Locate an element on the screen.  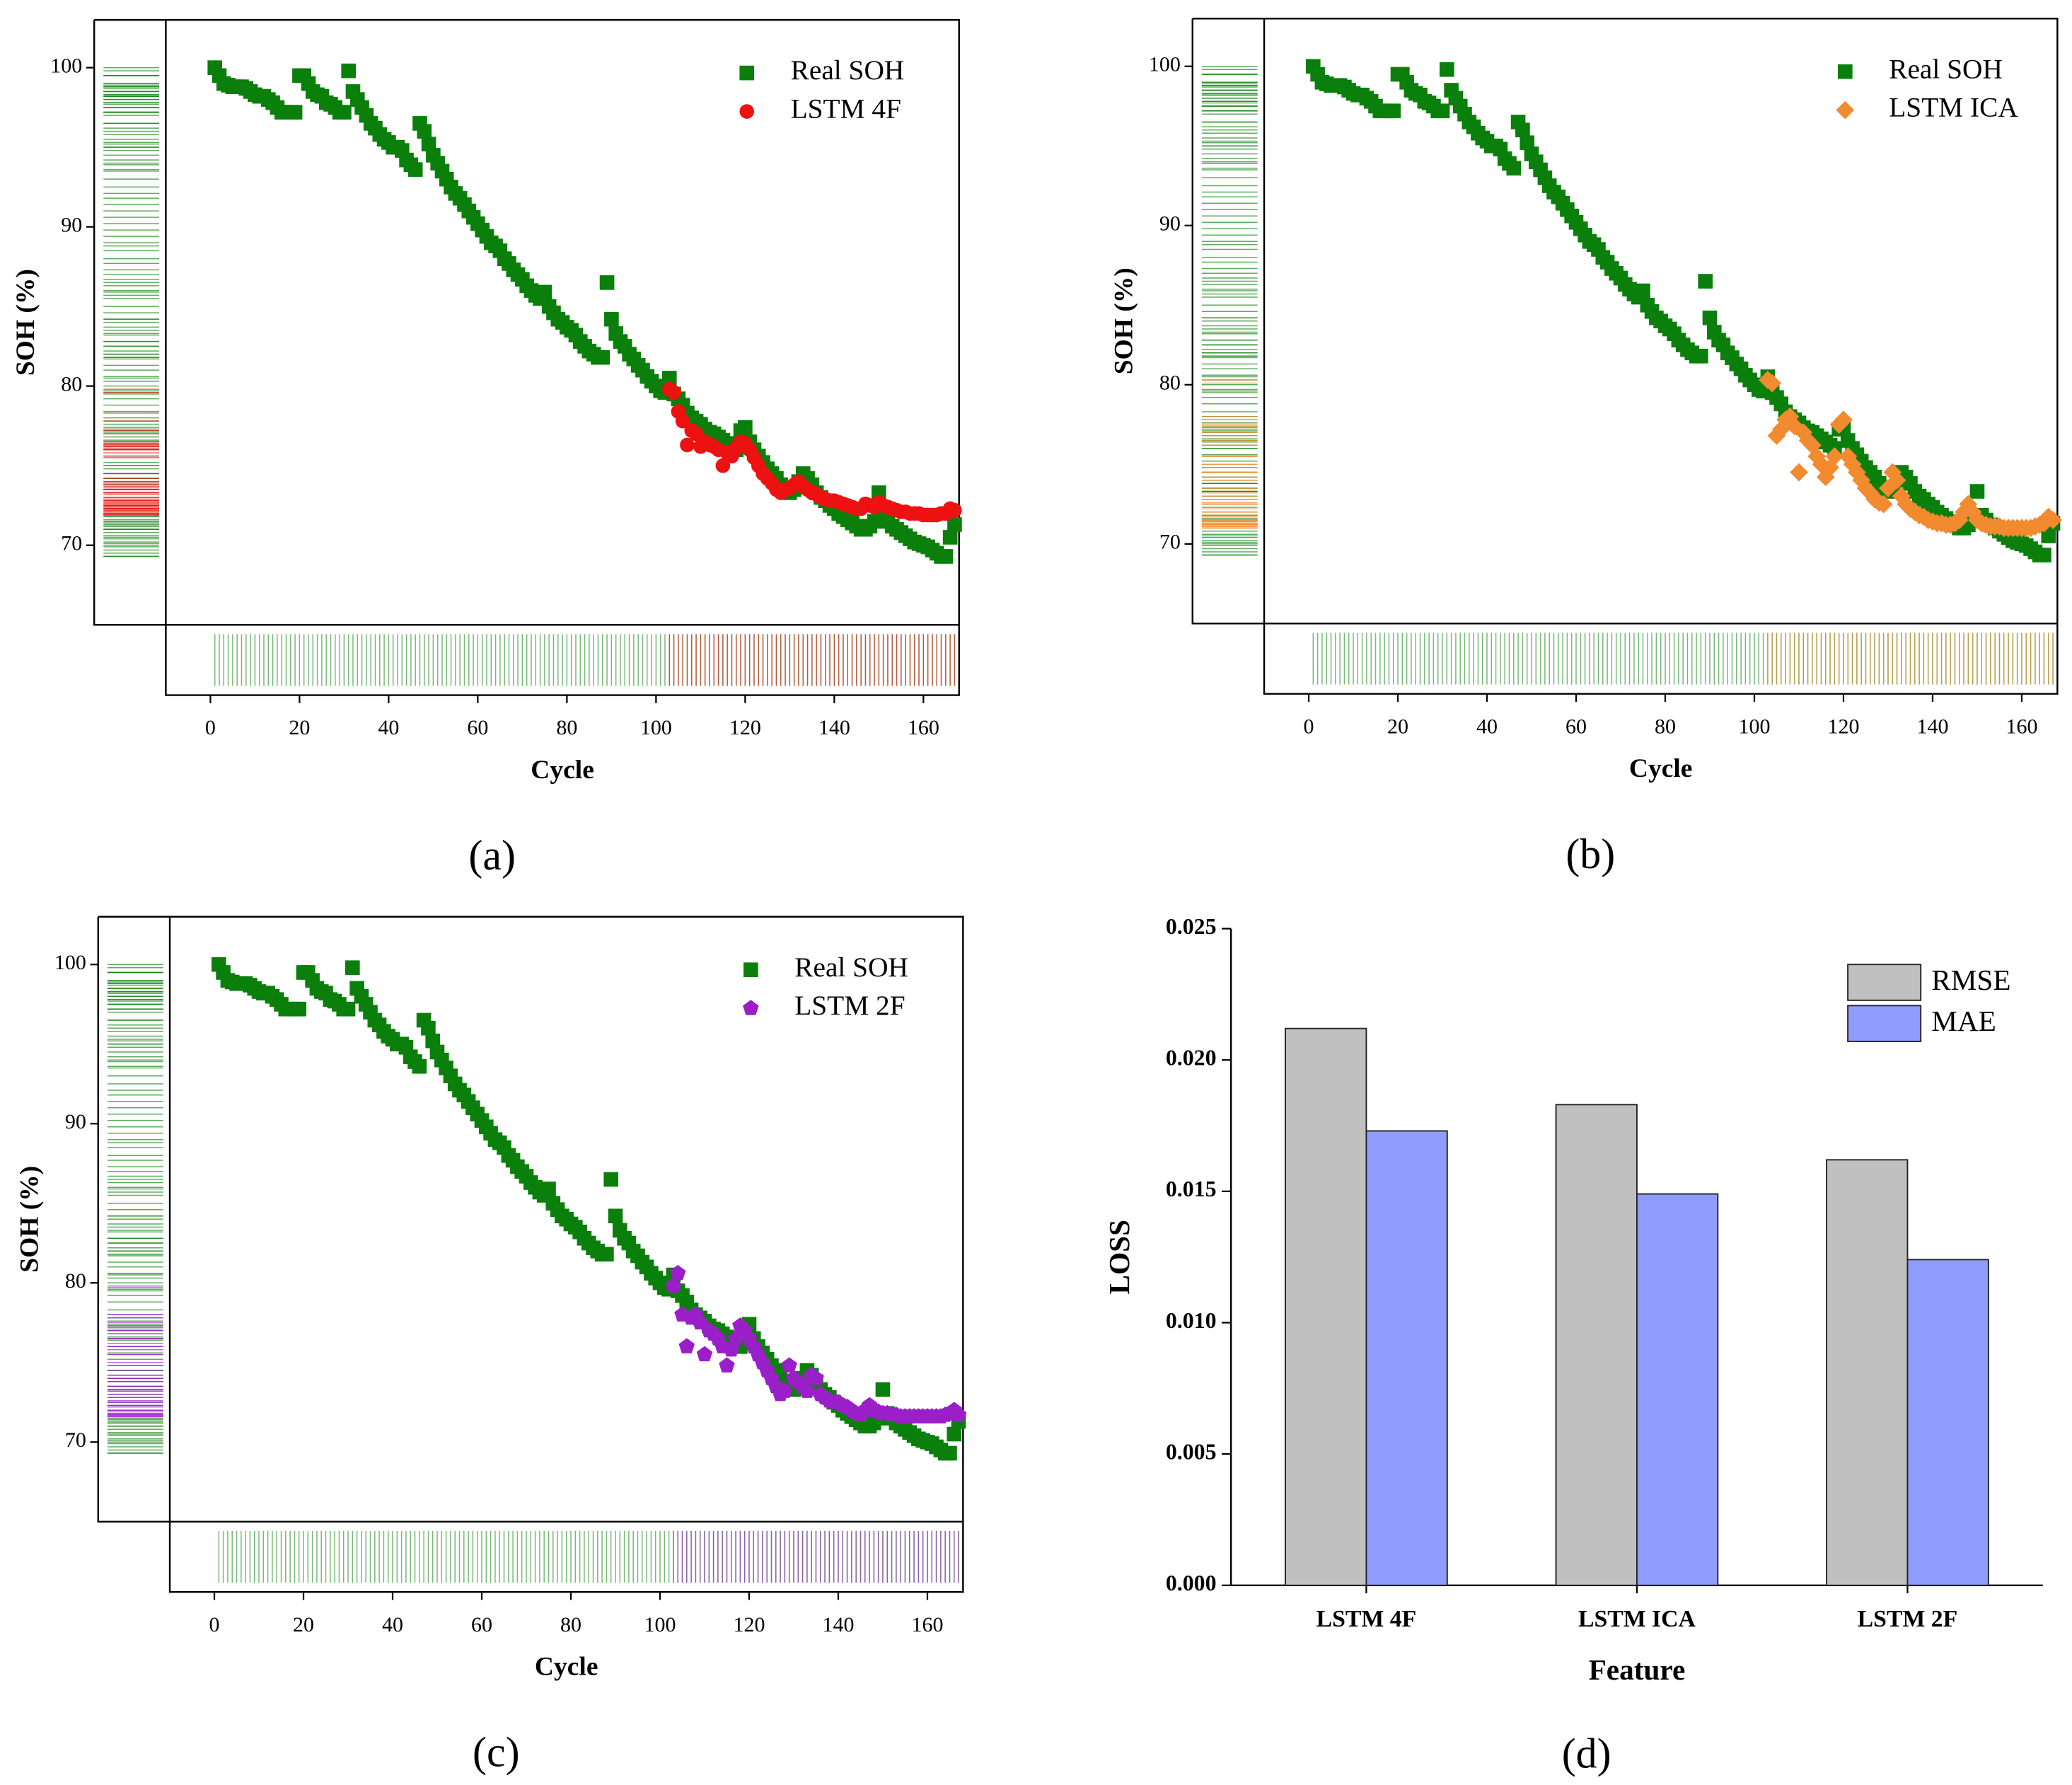
x-tick-label: LSTM 4F is located at coordinates (1366, 1619).